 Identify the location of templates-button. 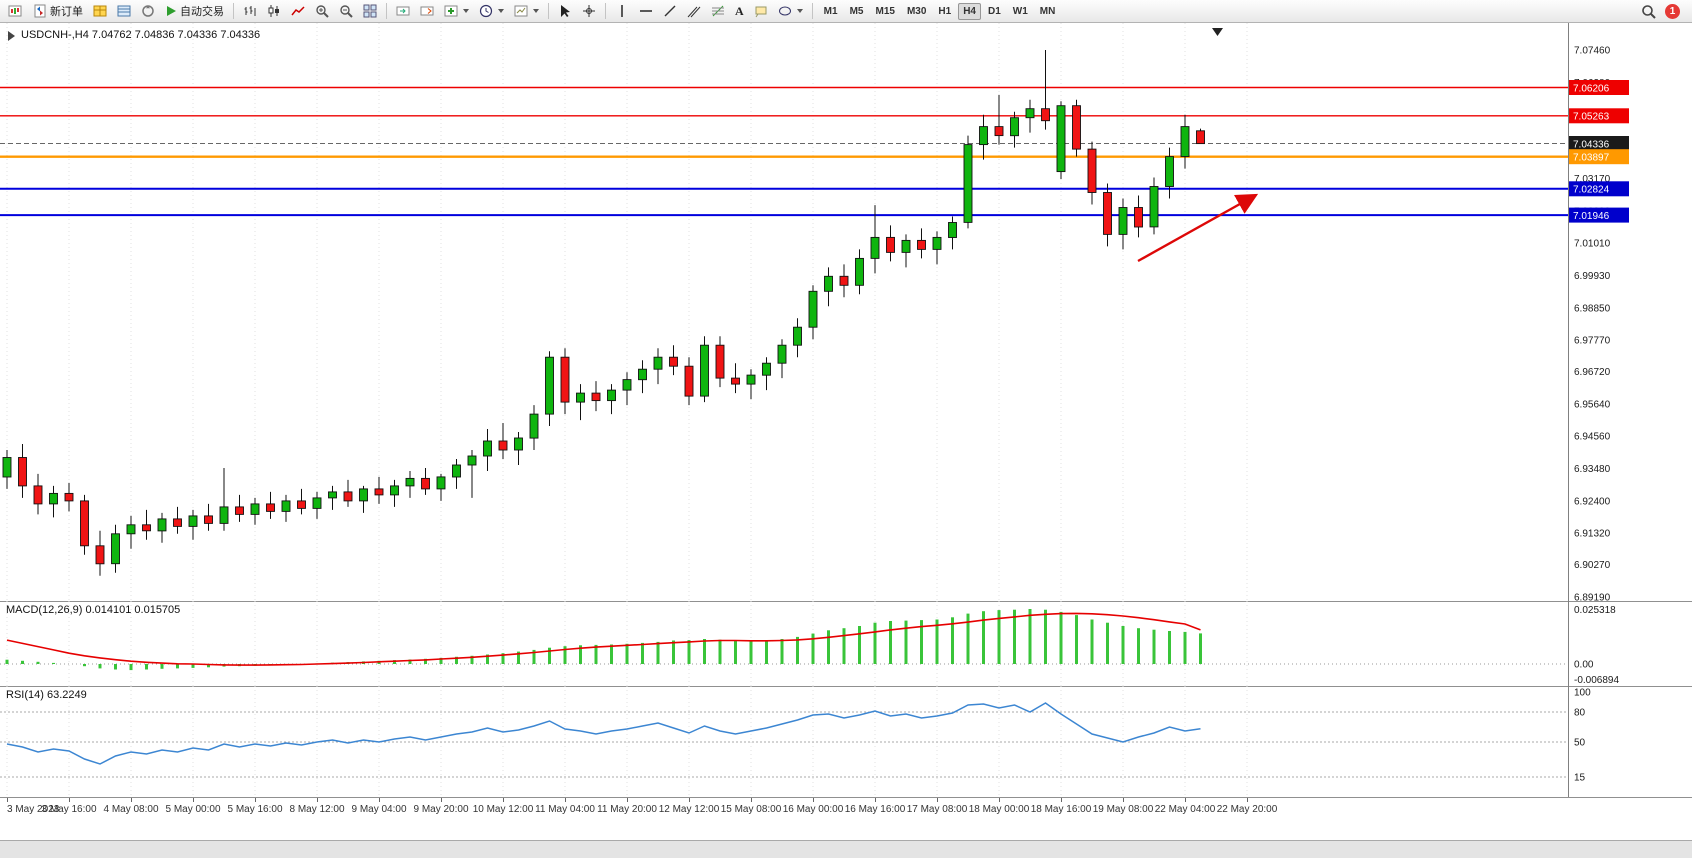
(526, 11).